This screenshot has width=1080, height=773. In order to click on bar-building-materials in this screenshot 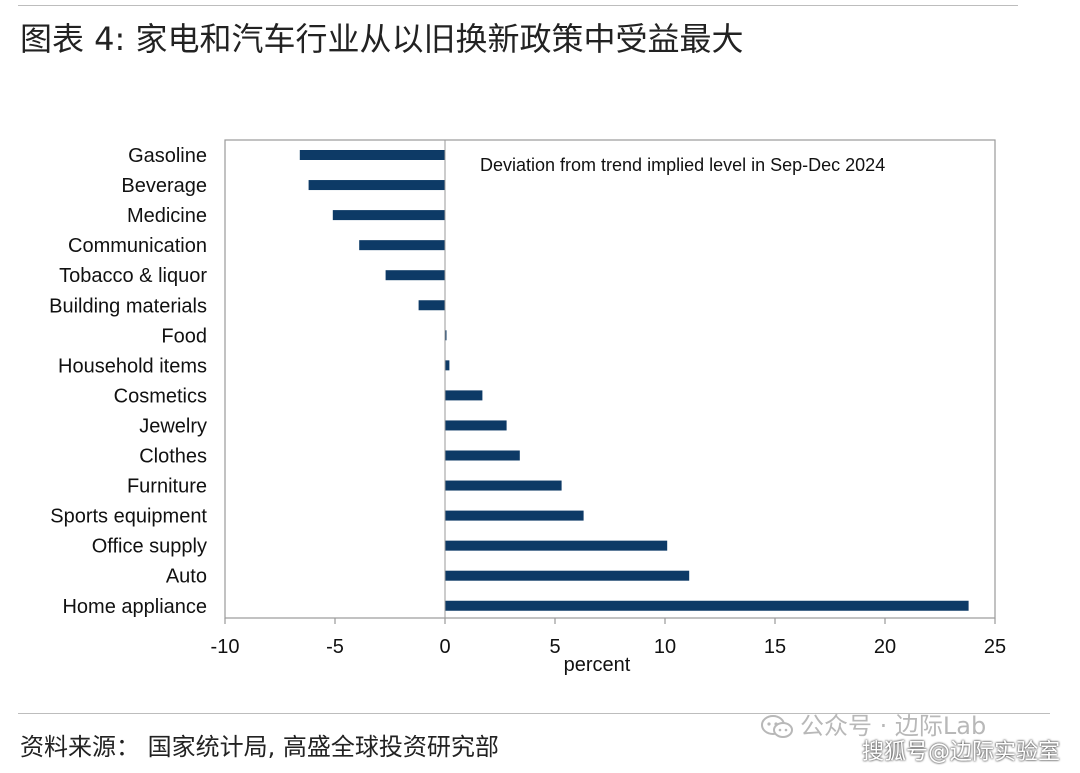, I will do `click(431, 305)`.